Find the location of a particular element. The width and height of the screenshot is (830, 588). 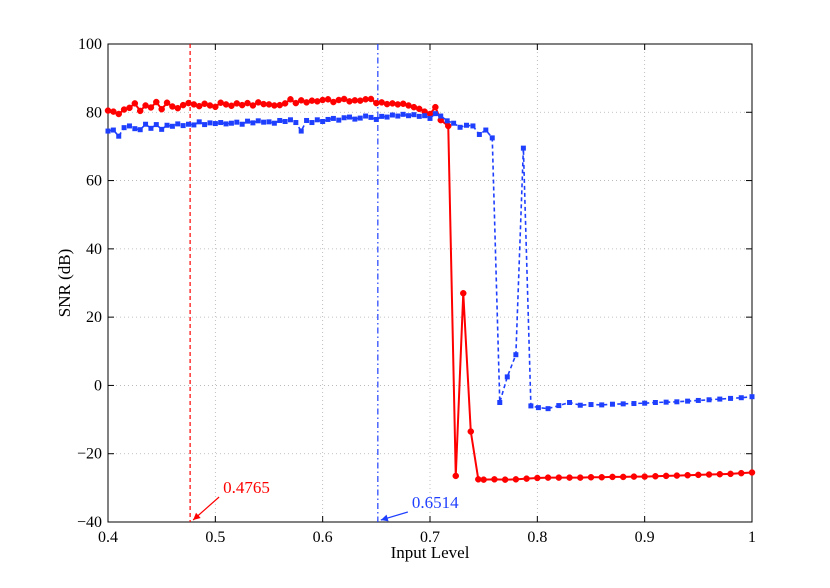

y-tick-label: 80 is located at coordinates (94, 112).